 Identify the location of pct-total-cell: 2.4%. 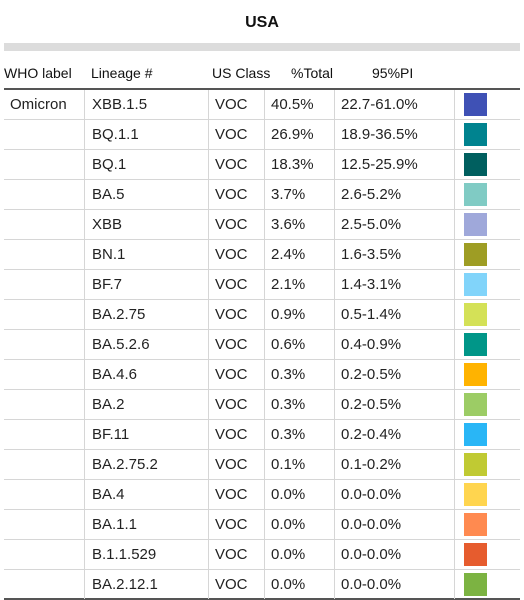
(299, 254).